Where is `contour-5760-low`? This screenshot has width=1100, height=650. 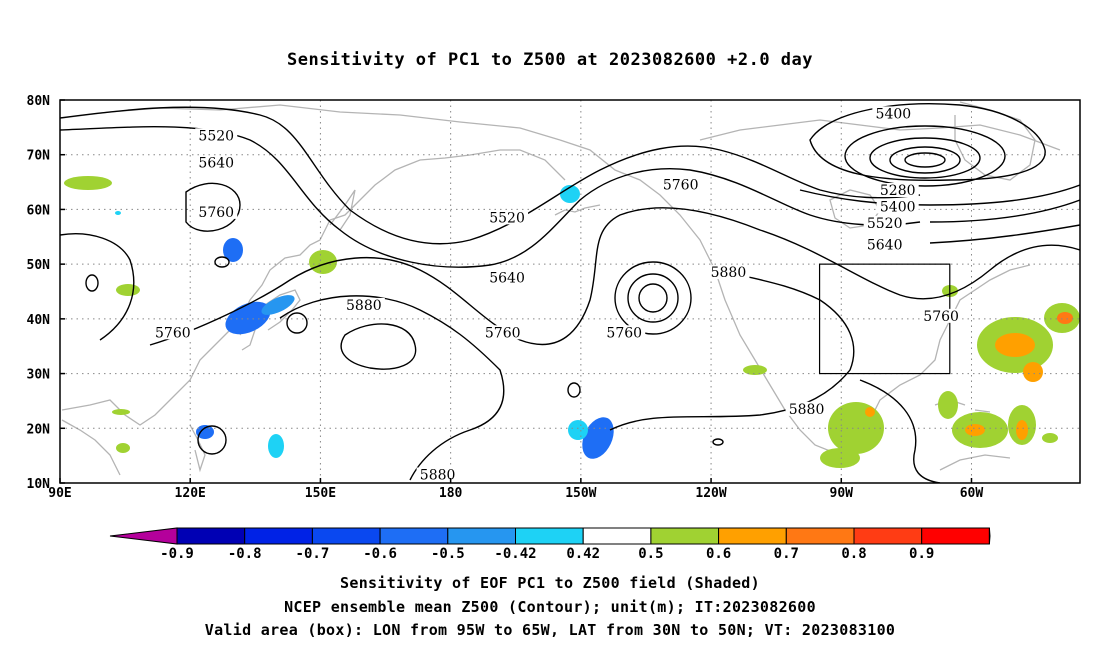
contour-5760-low is located at coordinates (653, 298).